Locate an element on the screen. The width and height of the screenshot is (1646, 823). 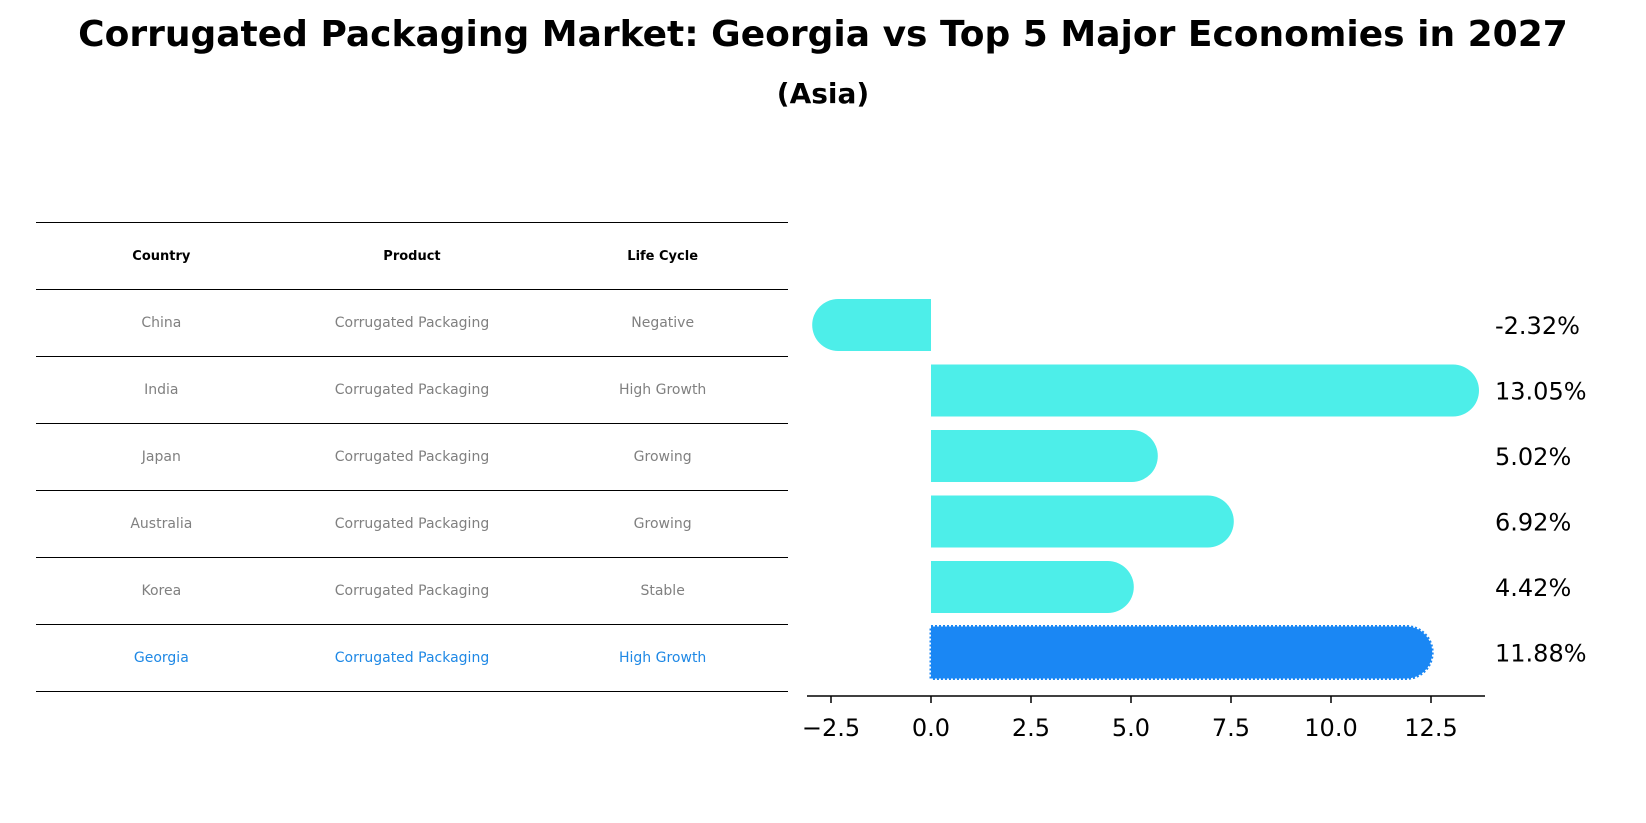
bar-australia is located at coordinates (1082, 521).